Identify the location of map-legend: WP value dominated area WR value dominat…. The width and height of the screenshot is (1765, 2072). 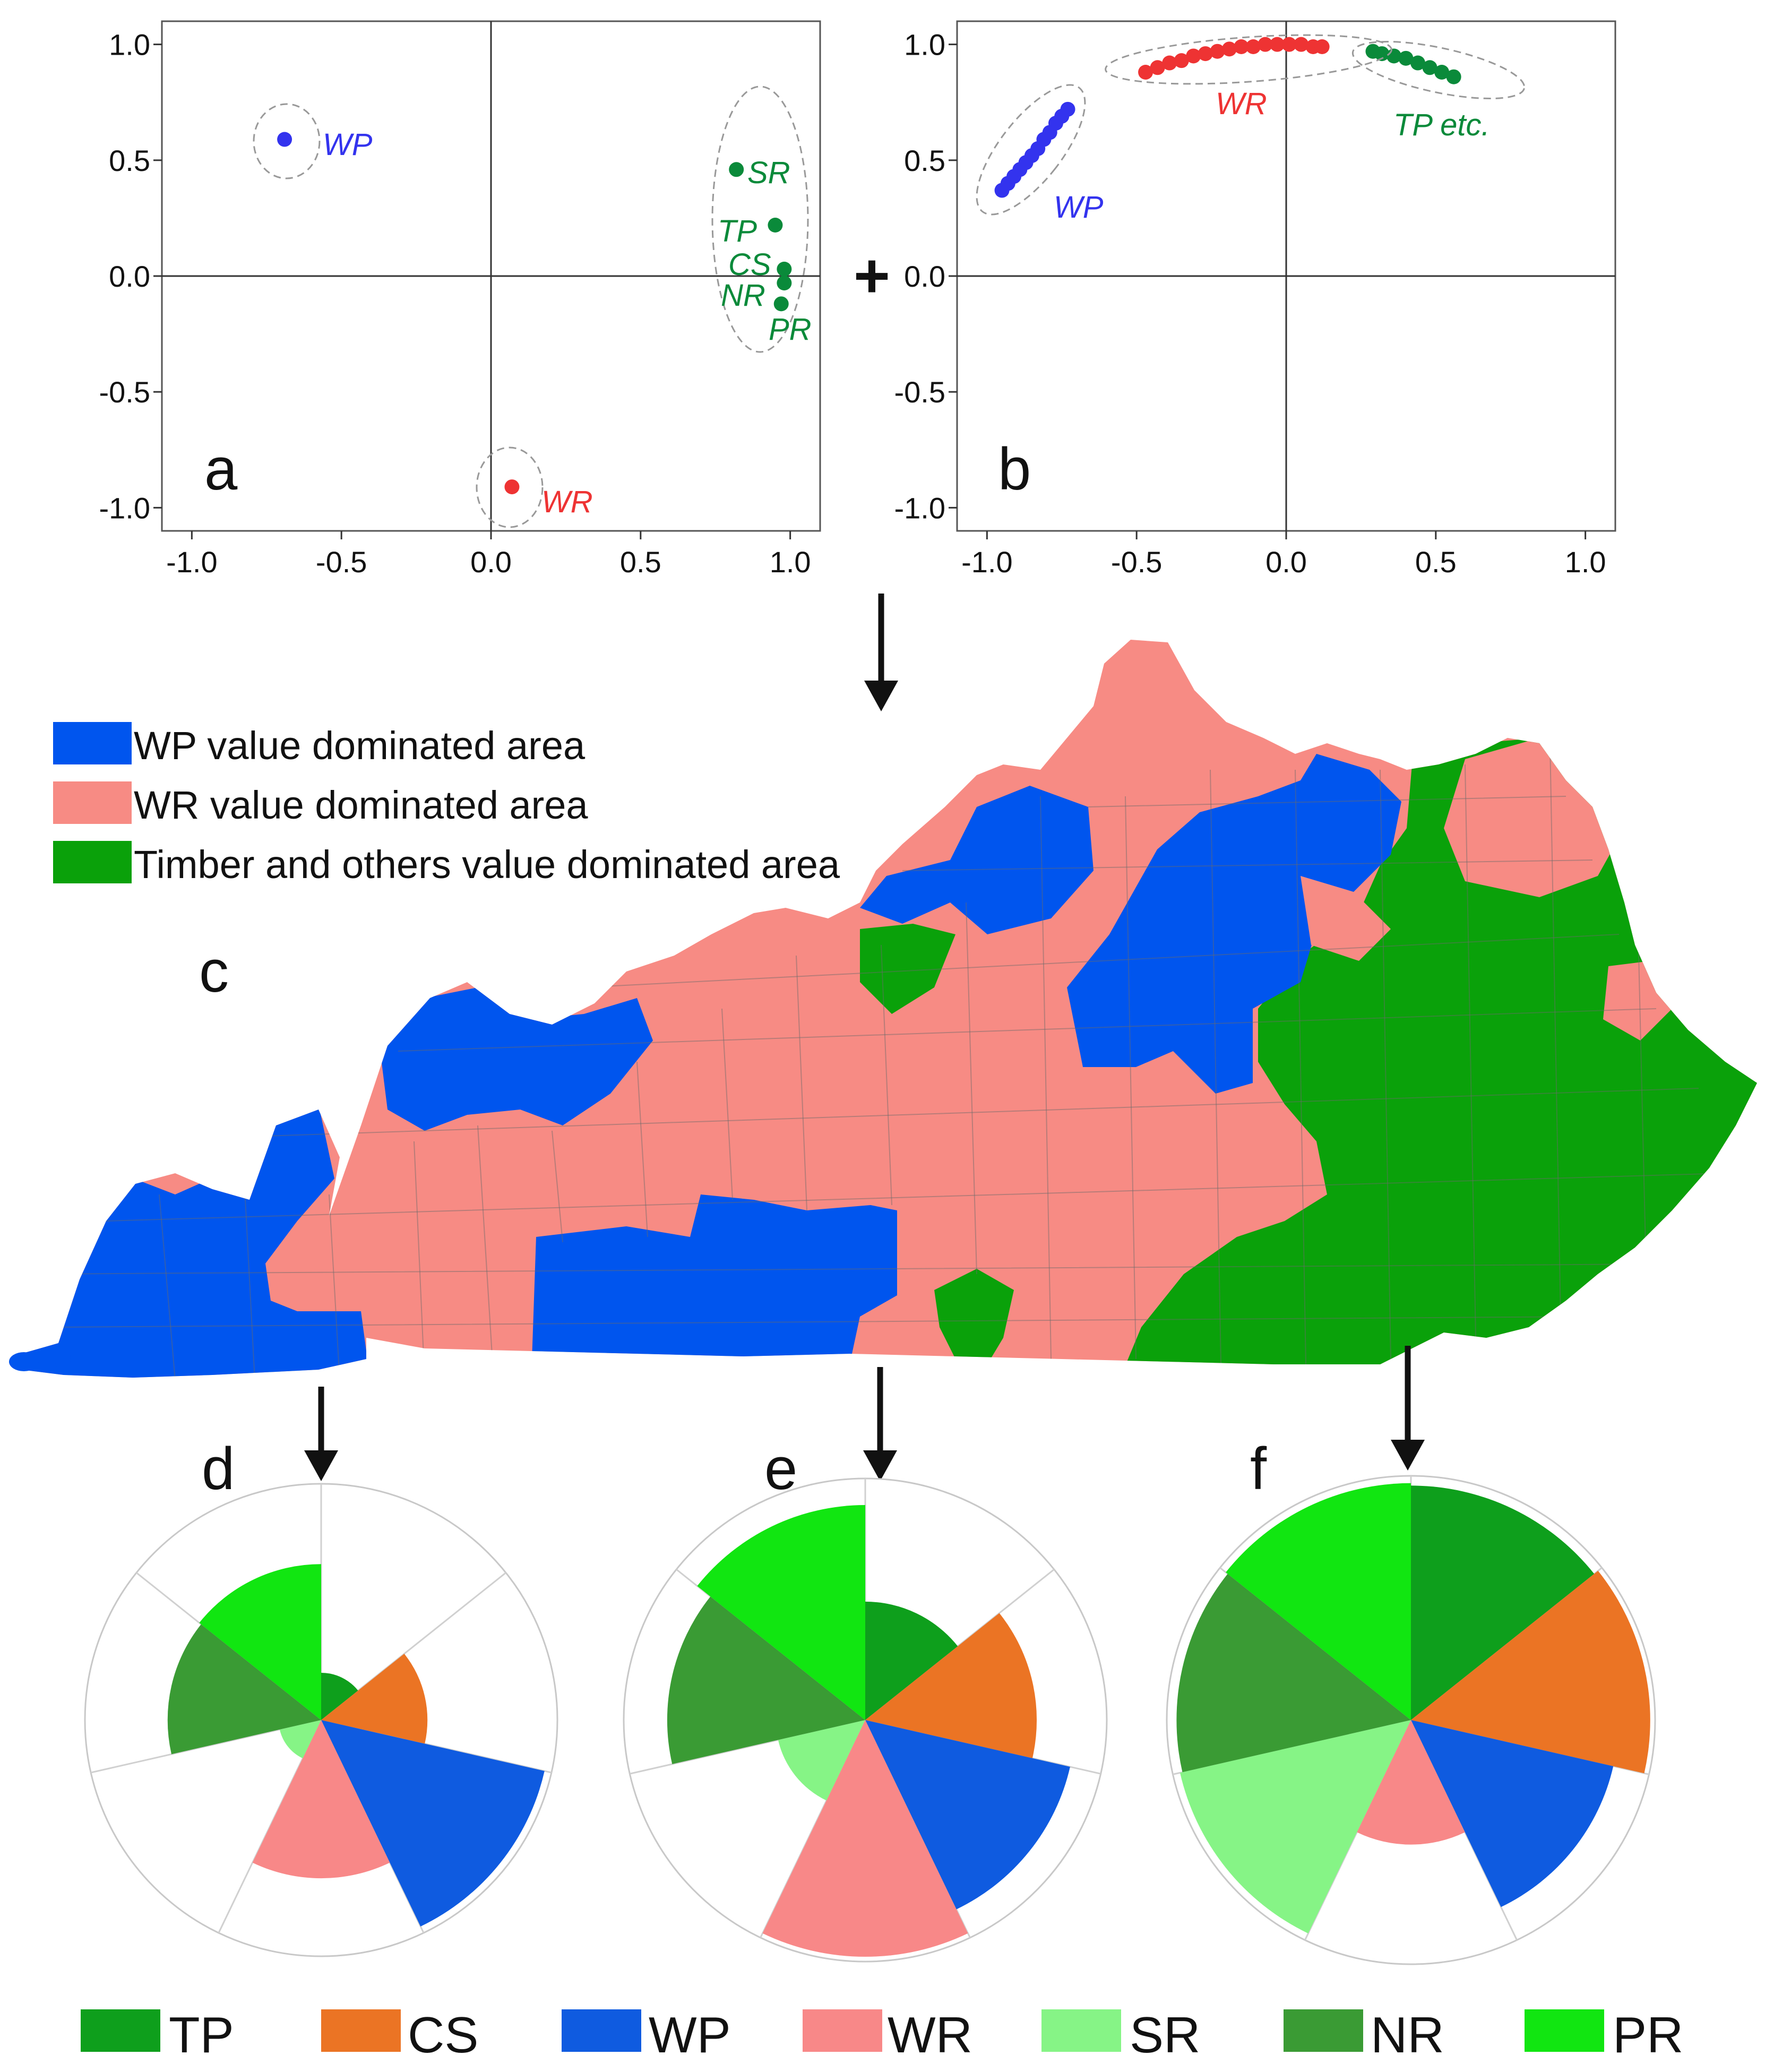
(447, 804).